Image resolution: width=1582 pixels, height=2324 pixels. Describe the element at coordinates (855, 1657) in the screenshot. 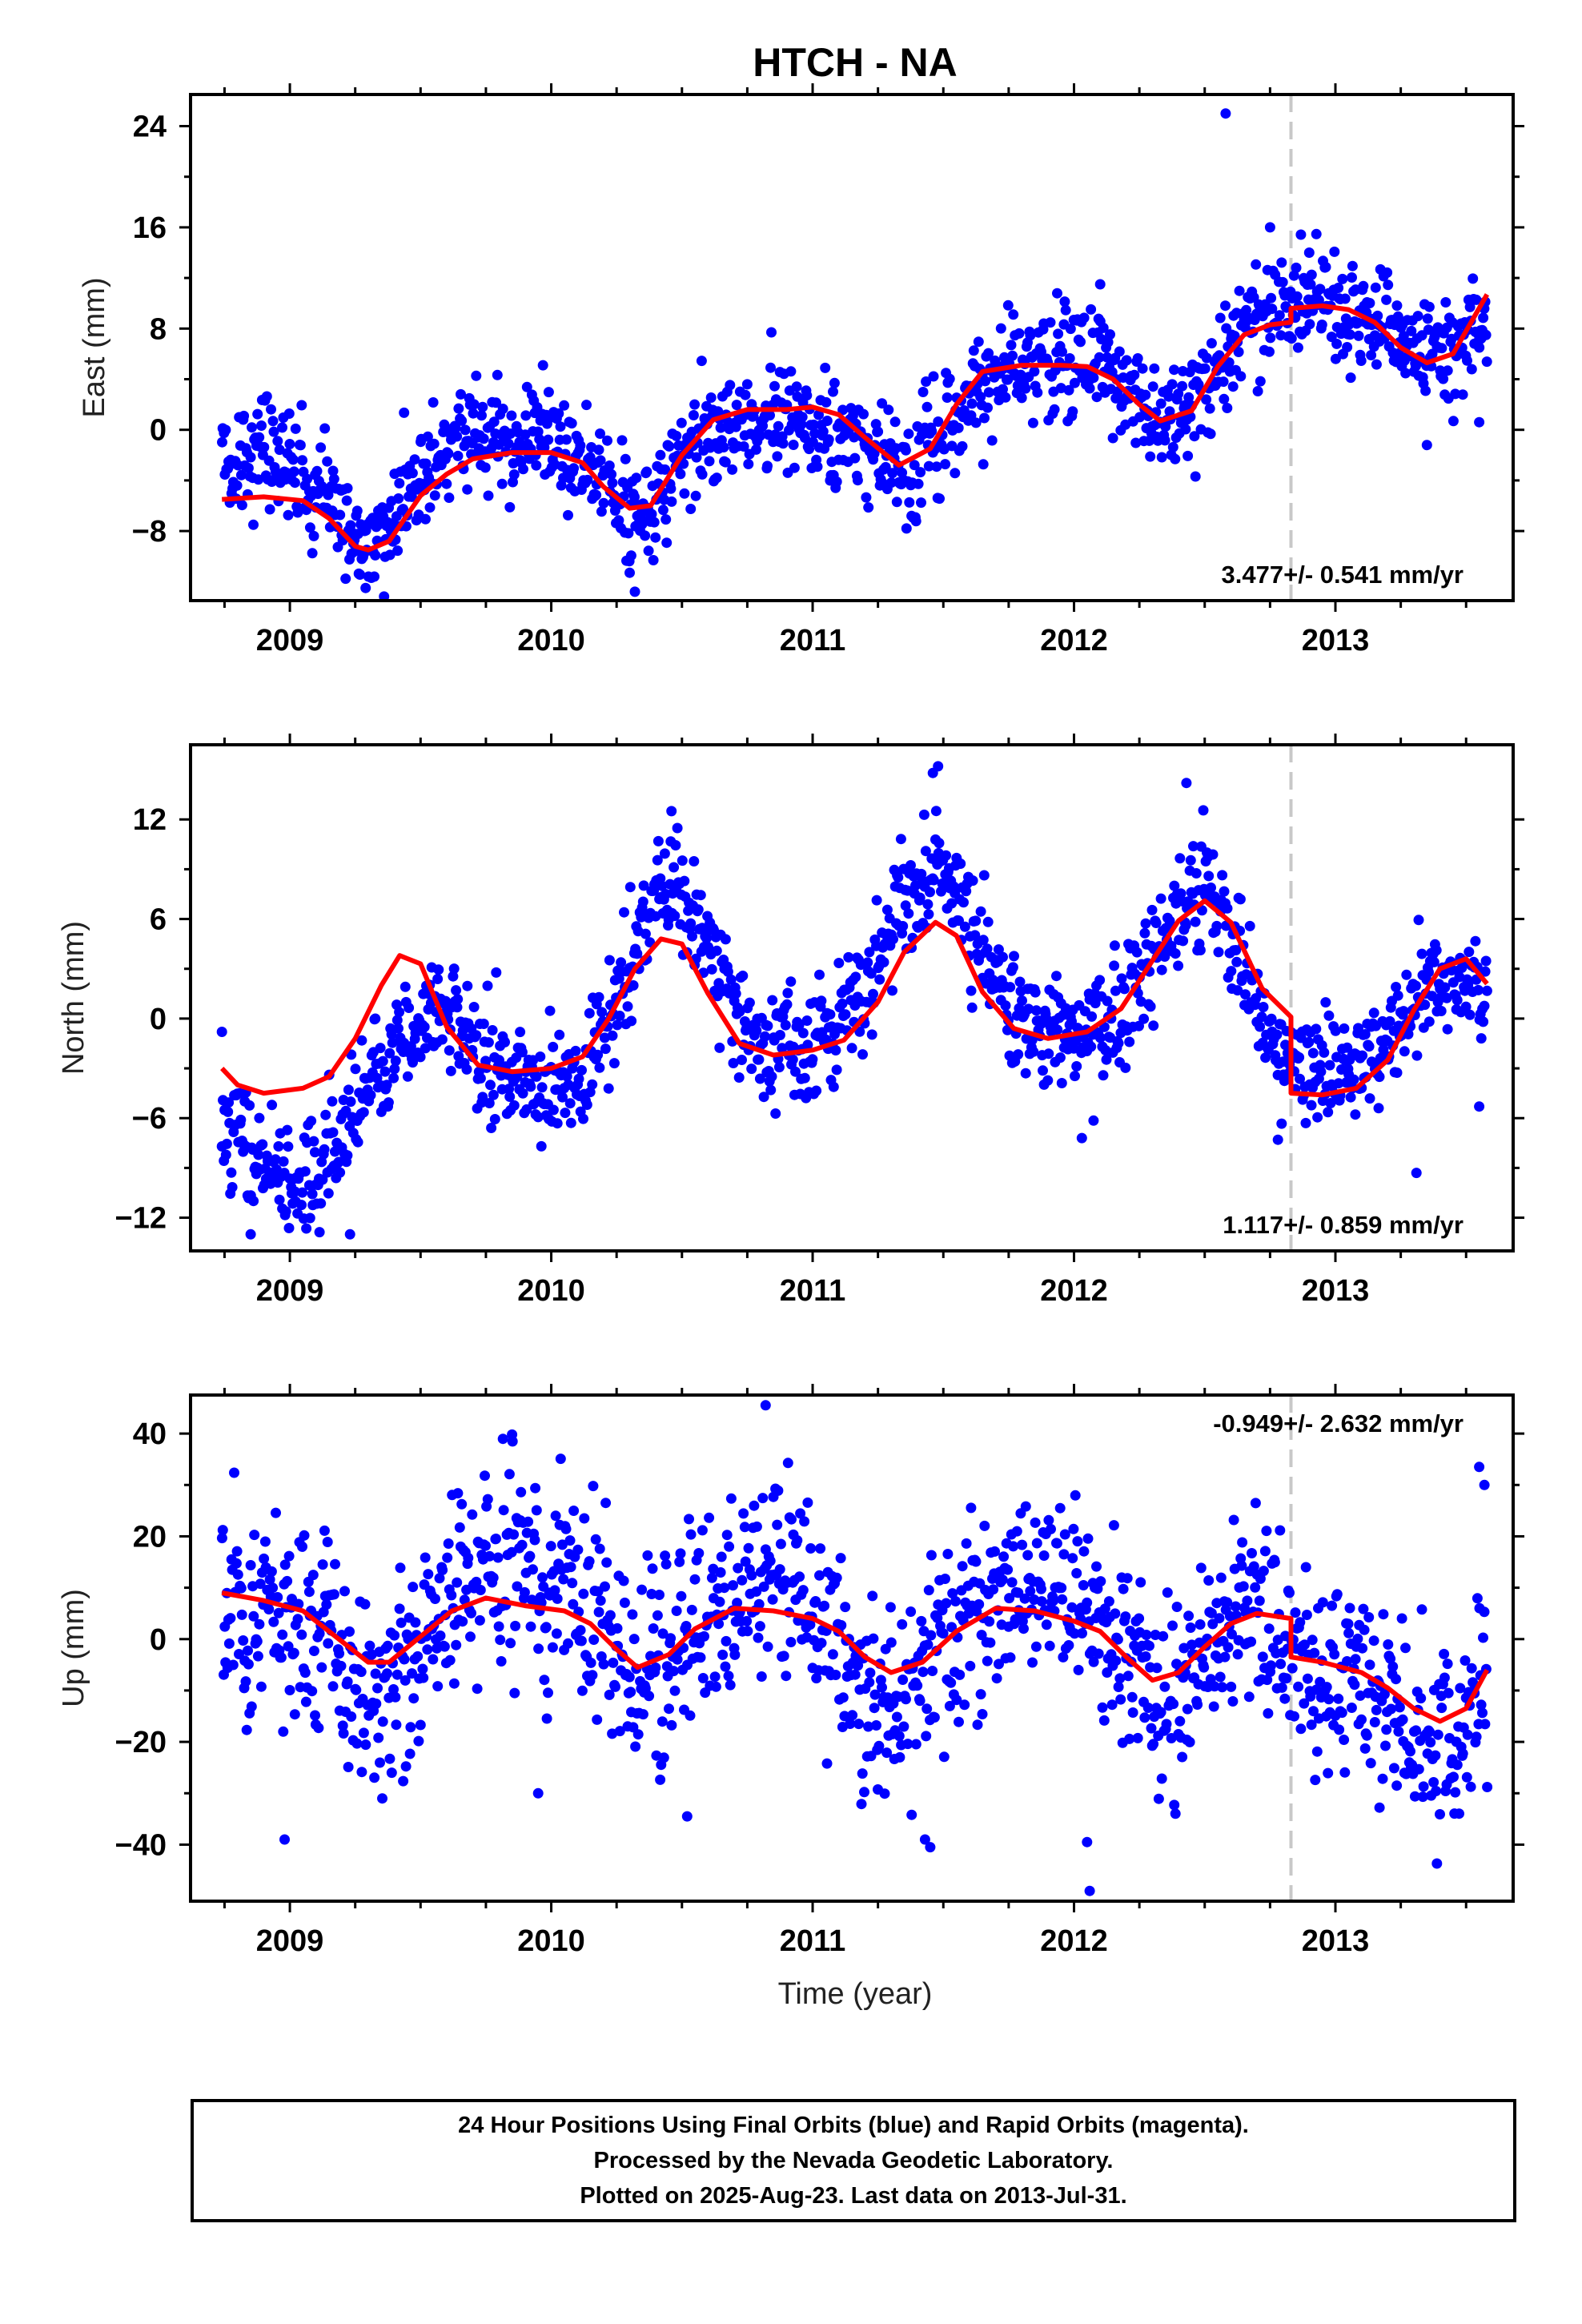

I see `model-line` at that location.